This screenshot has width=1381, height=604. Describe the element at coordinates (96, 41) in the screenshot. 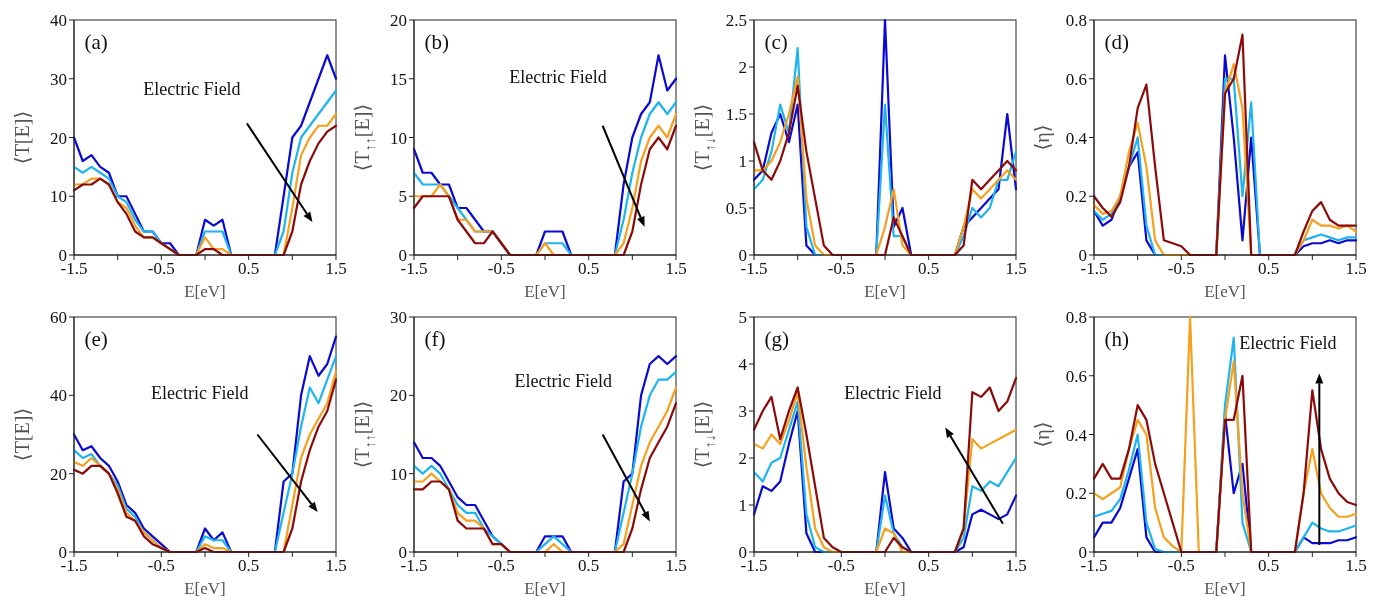

I see `annotation: (a)` at that location.